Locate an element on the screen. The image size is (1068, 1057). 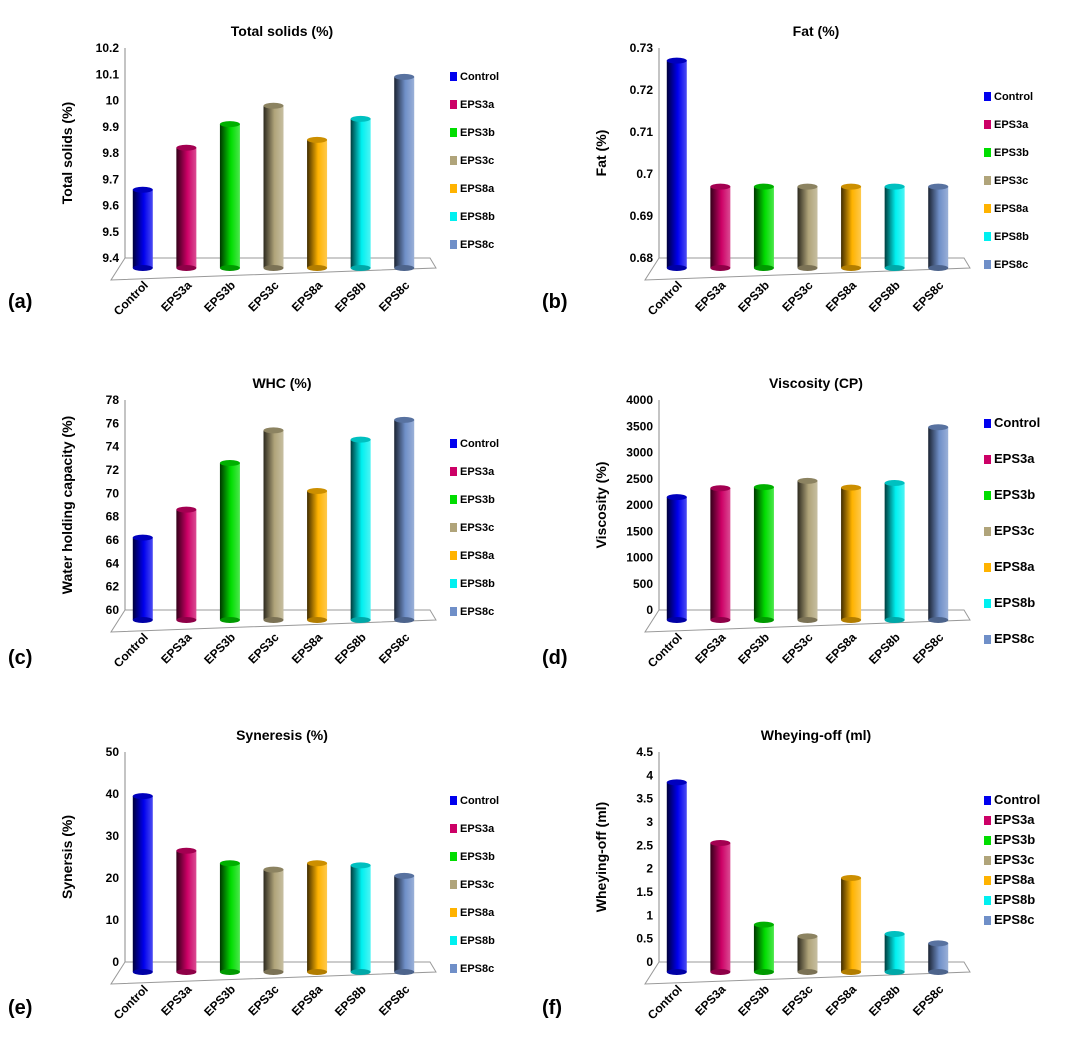
y-tick-label: 1500 is located at coordinates (639, 531).